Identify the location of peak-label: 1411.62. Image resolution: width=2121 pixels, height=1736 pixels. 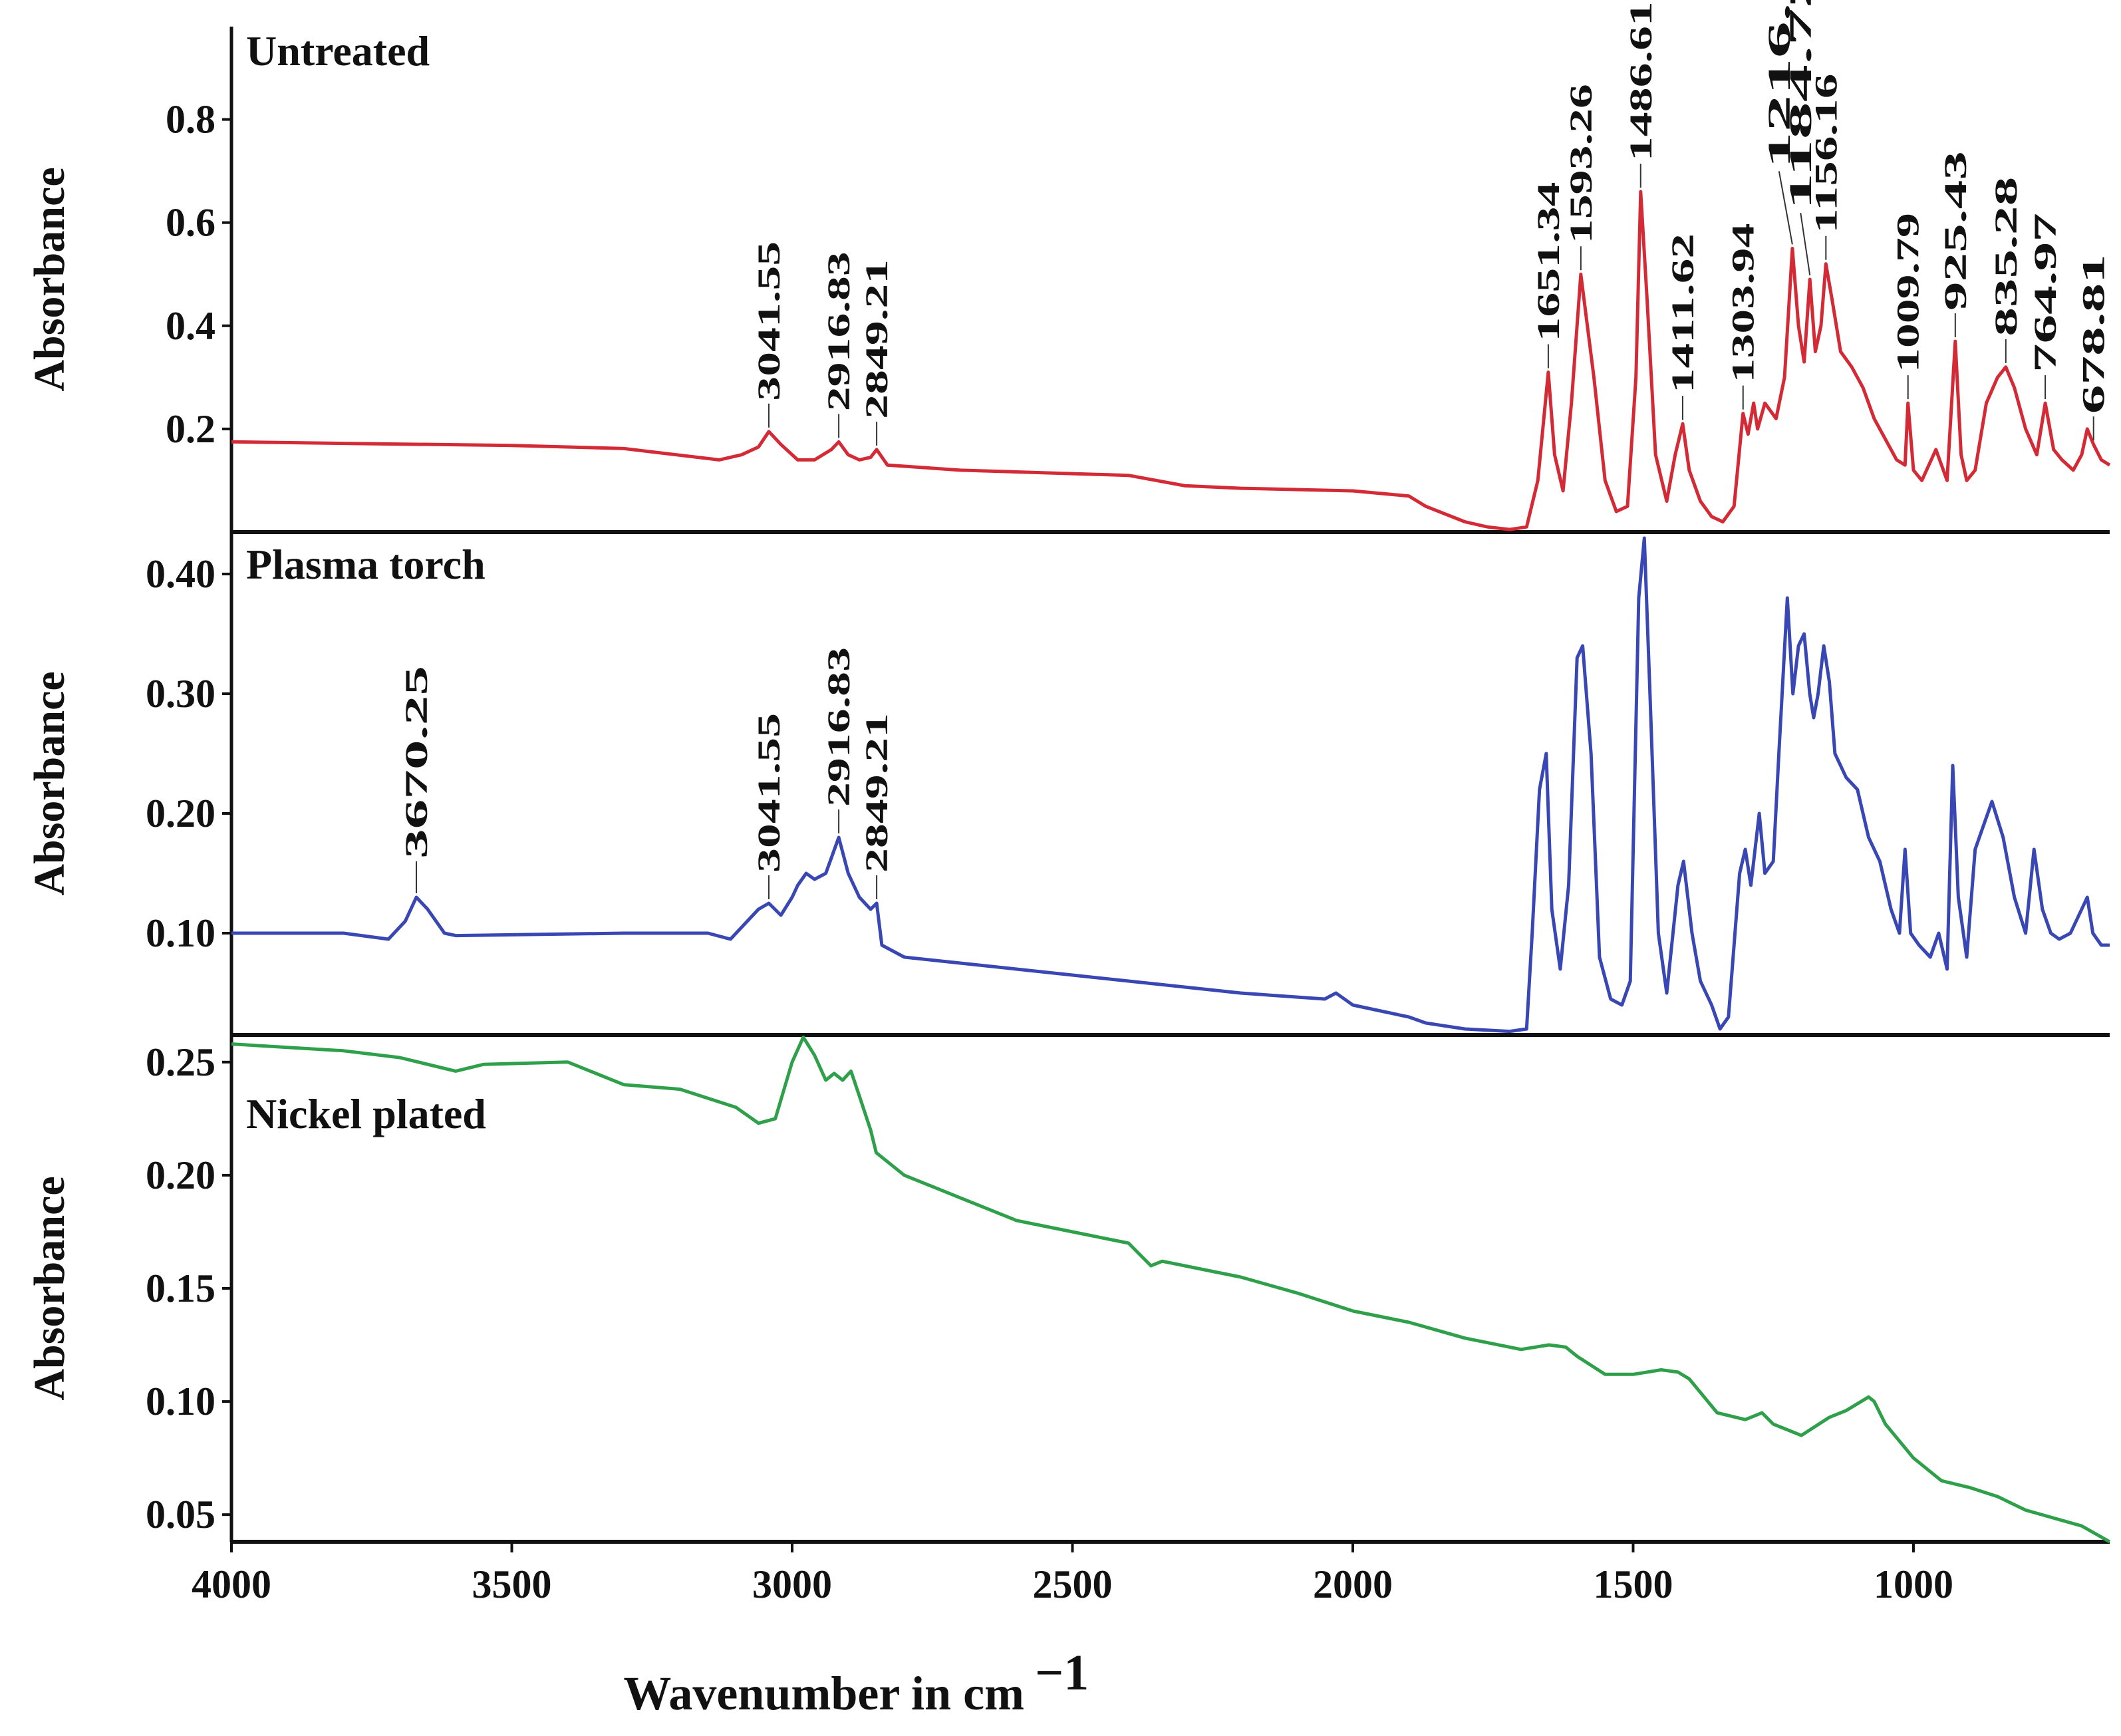
(1683, 313).